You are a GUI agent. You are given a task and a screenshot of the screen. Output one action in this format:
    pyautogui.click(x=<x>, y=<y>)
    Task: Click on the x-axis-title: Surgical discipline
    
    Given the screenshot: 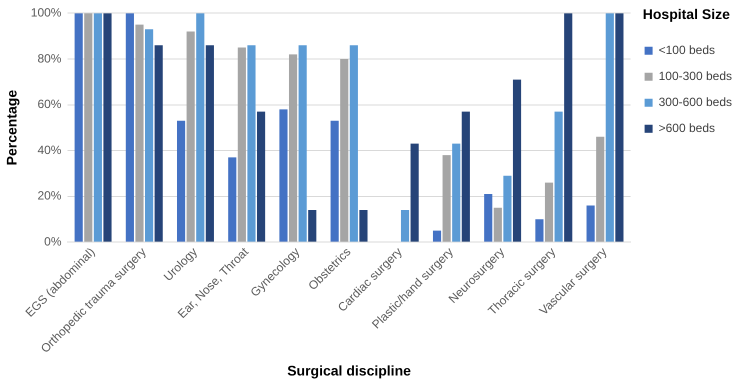 What is the action you would take?
    pyautogui.click(x=349, y=370)
    